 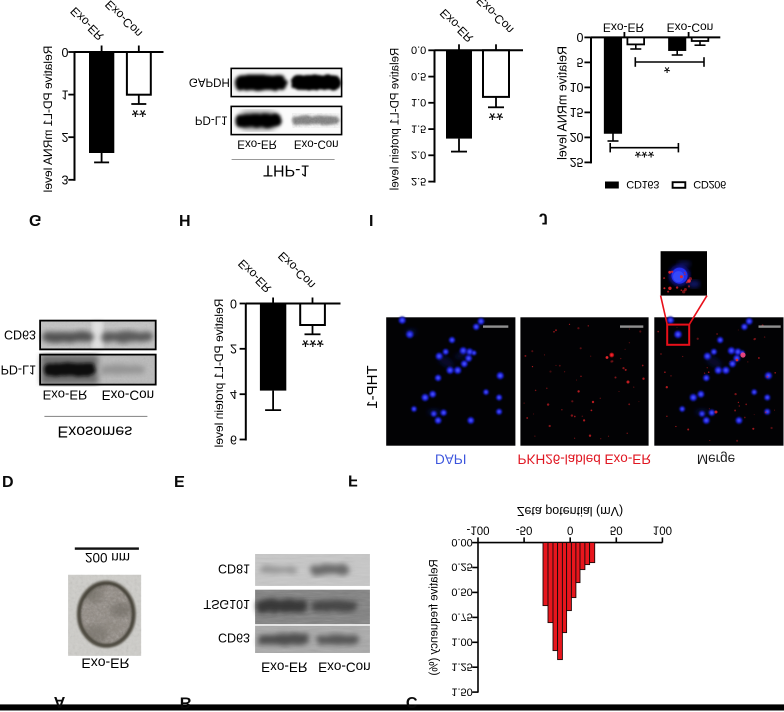 What do you see at coordinates (35, 219) in the screenshot?
I see `svg-text: G` at bounding box center [35, 219].